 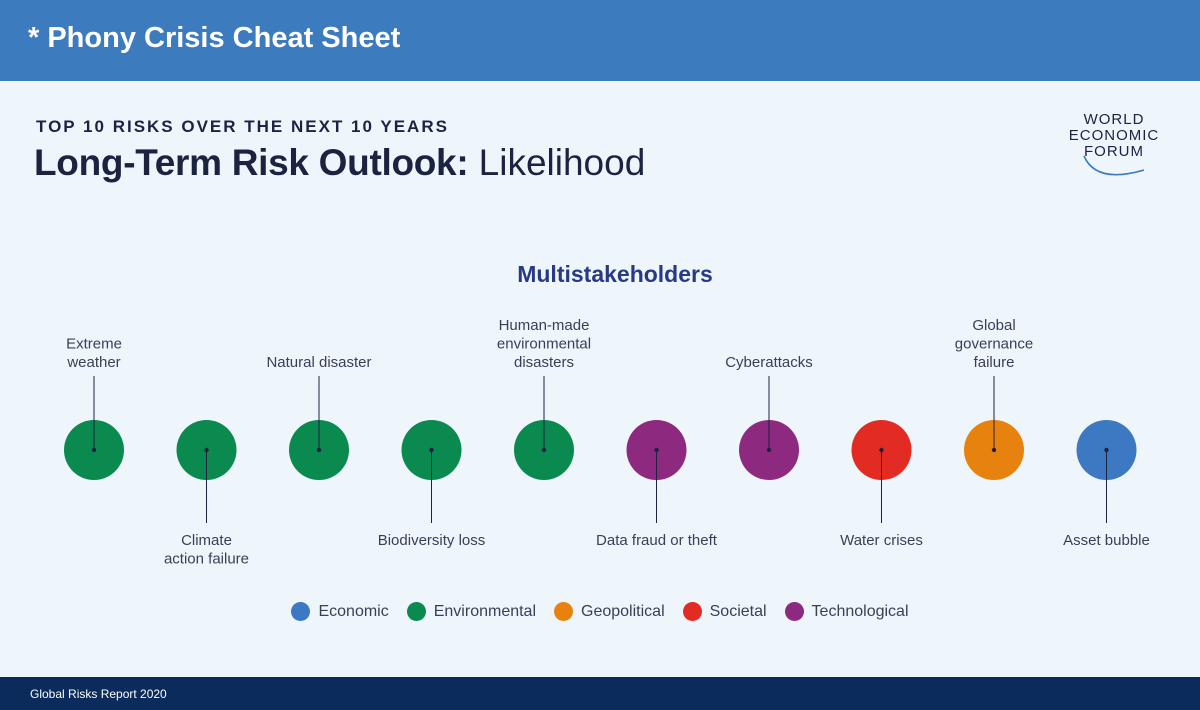 I want to click on footer-bar: Global Risks Report 2020, so click(x=600, y=693).